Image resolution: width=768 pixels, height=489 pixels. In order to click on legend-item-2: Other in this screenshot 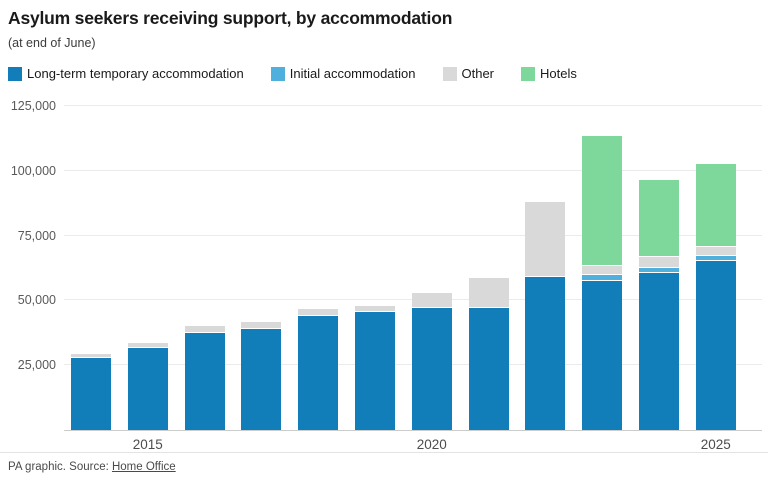, I will do `click(468, 73)`.